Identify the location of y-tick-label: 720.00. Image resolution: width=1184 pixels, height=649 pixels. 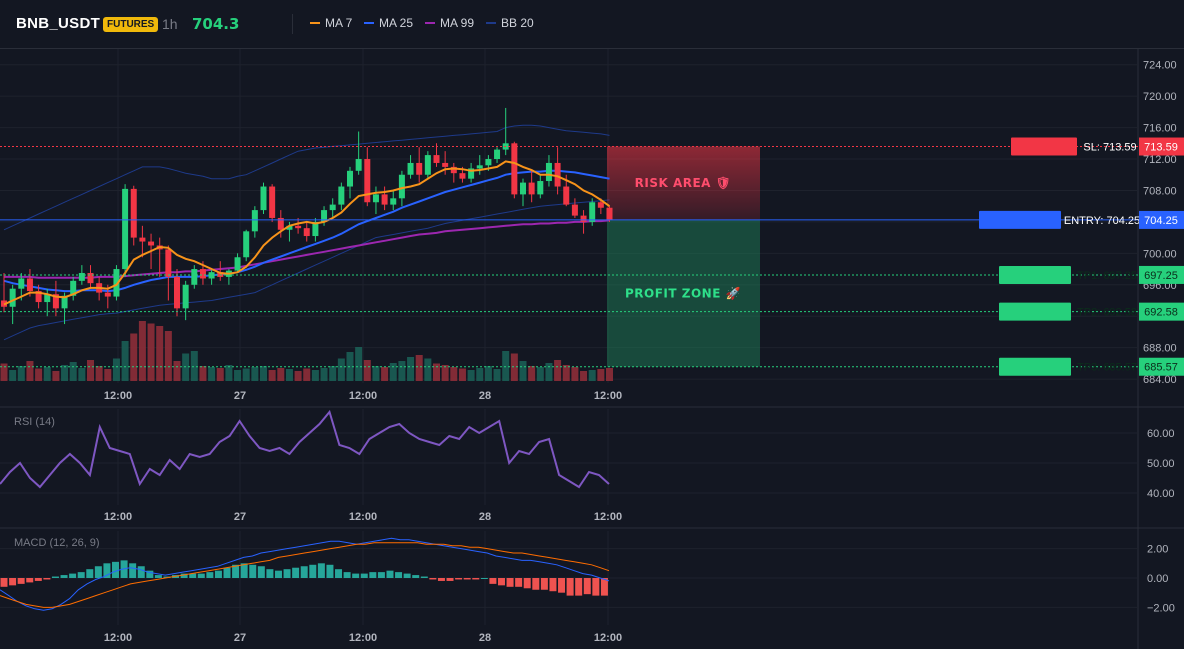
(1160, 97).